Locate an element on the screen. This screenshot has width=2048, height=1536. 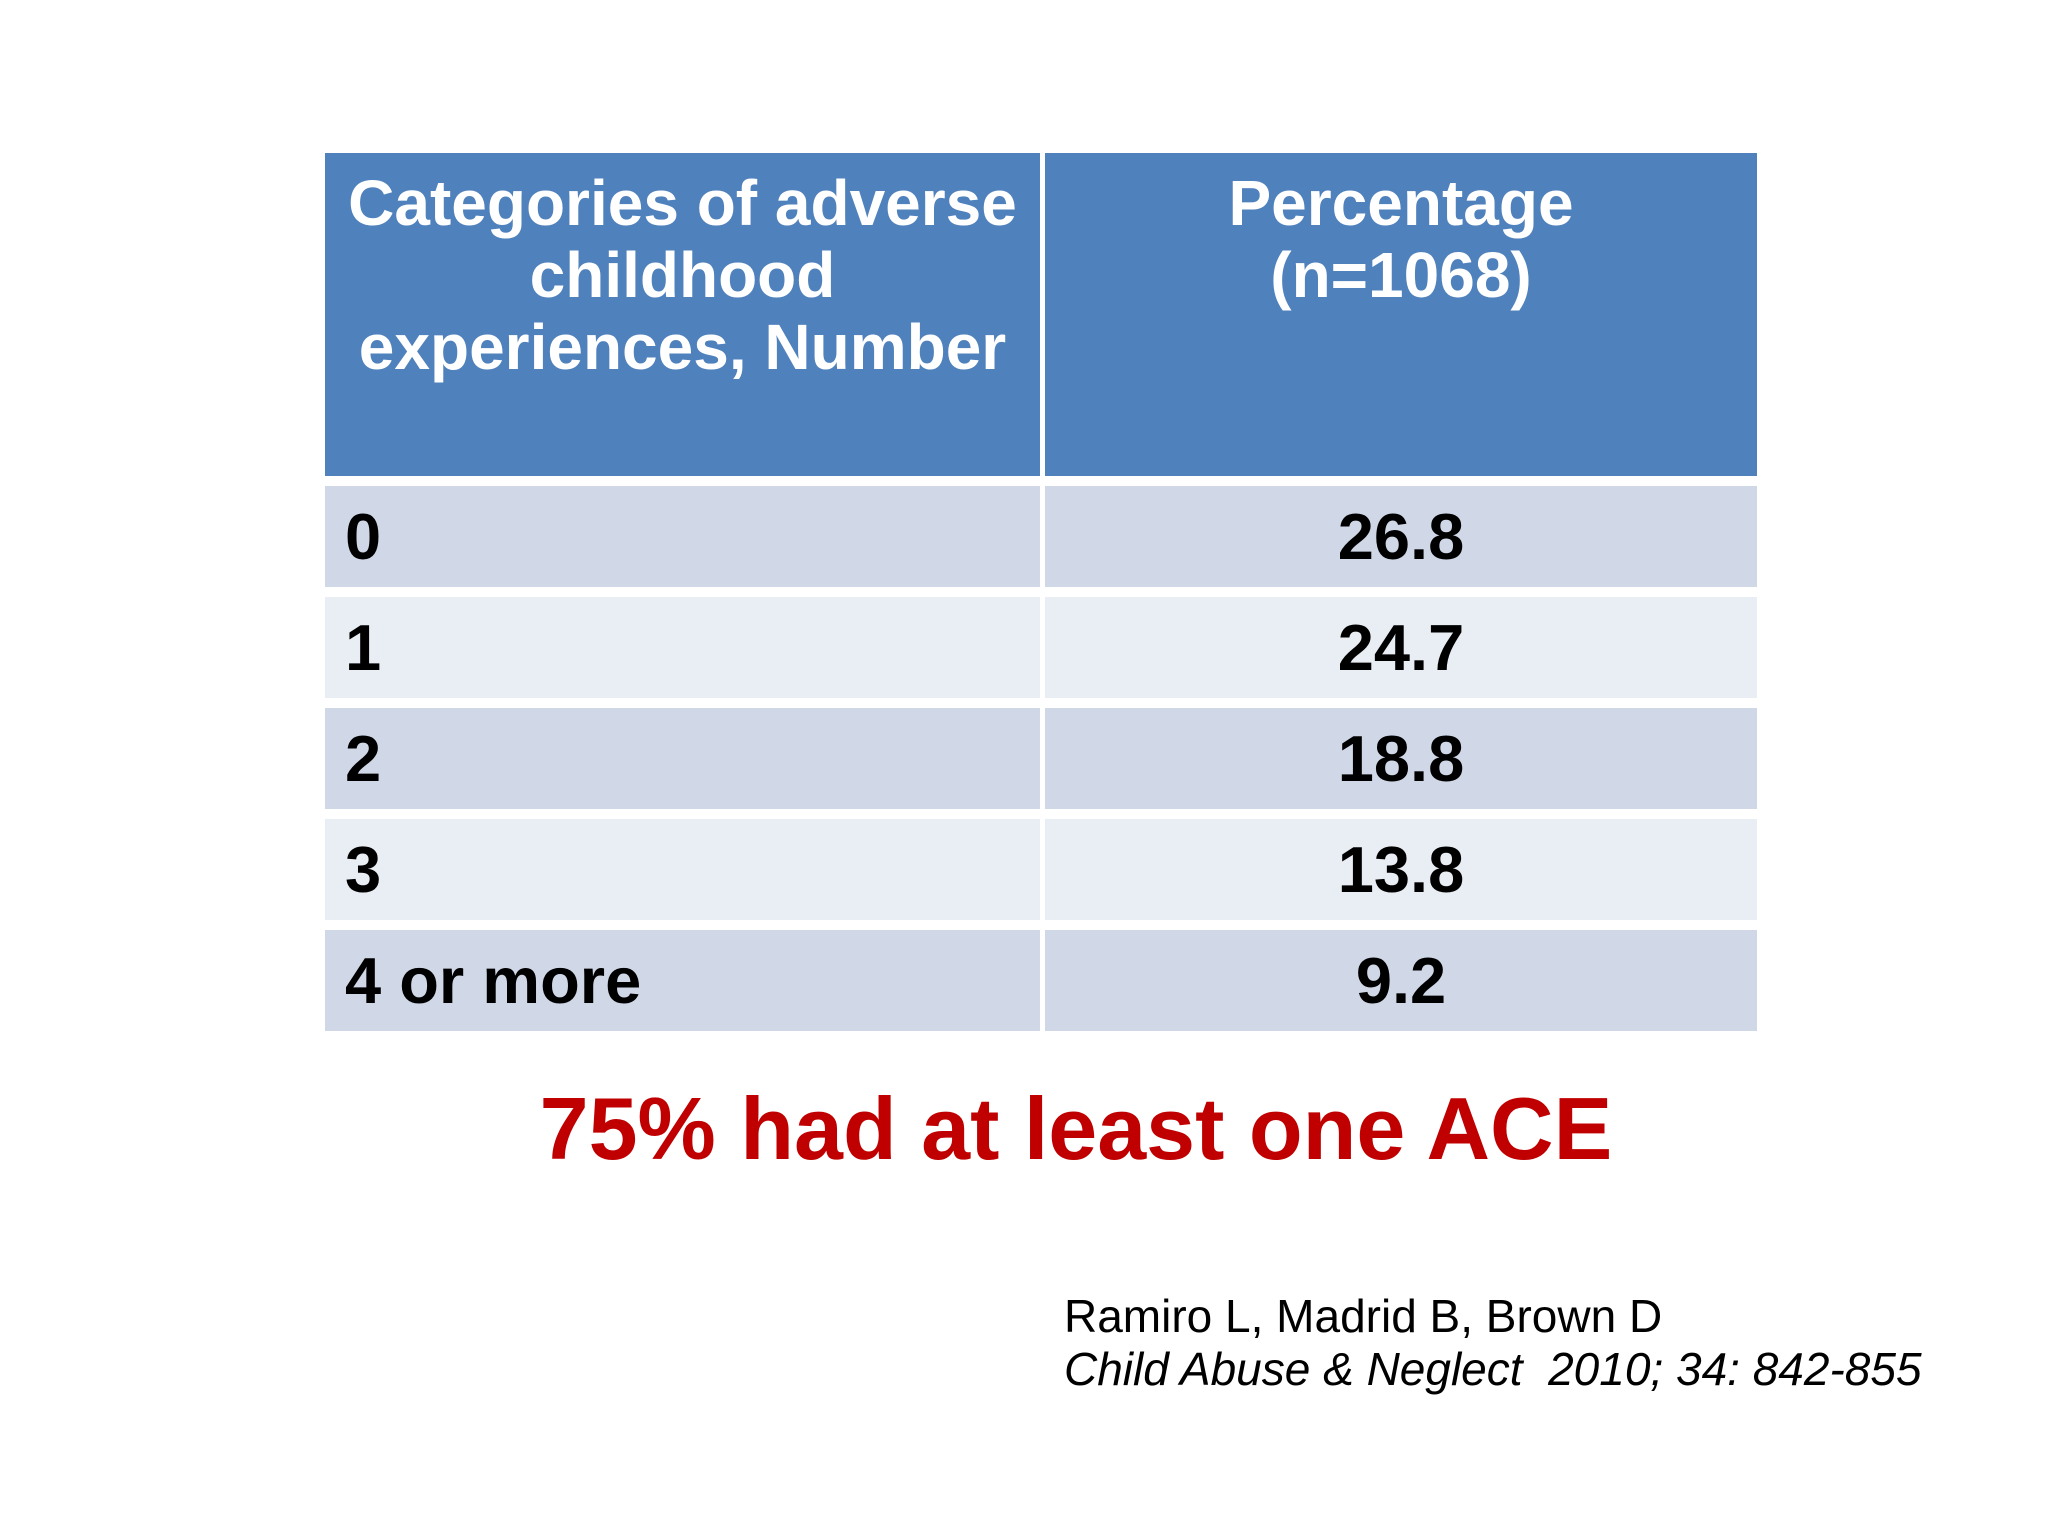
table-cell-percentage-0: 26.8 is located at coordinates (1401, 536).